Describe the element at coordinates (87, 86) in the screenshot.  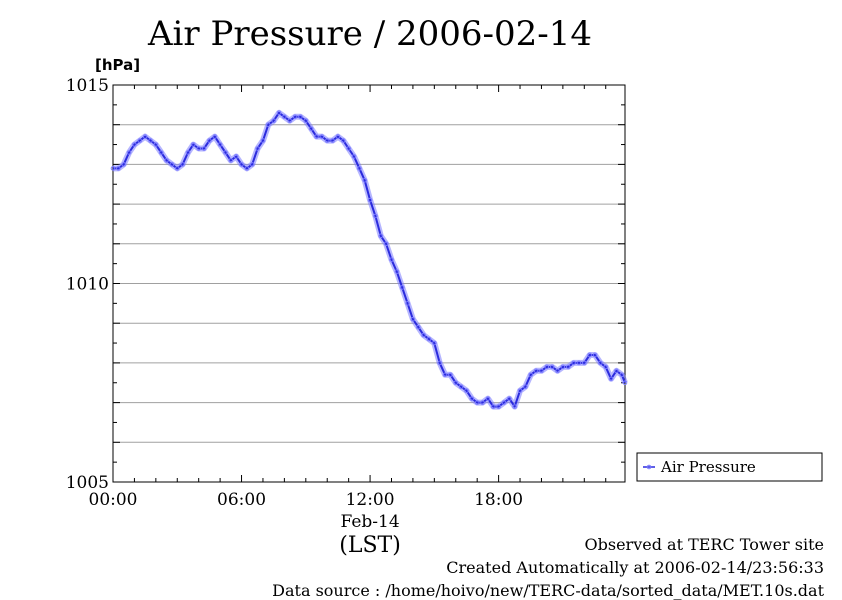
I see `y-tick-label: 1015` at that location.